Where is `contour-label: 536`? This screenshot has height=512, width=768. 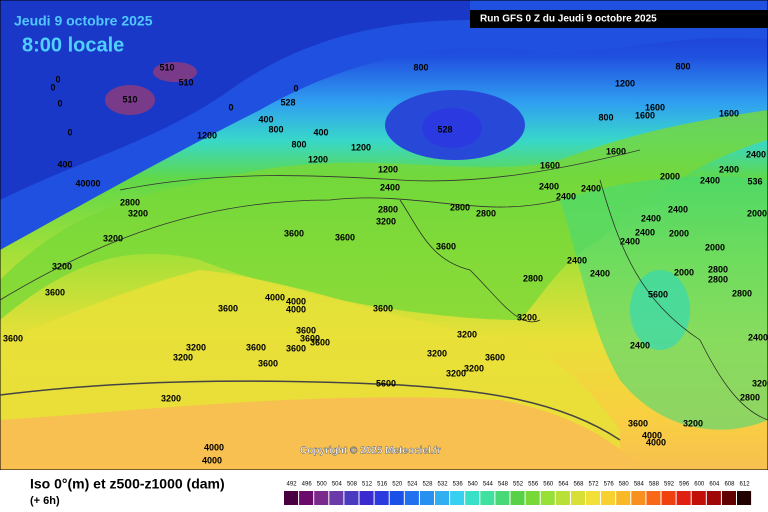
contour-label: 536 is located at coordinates (754, 181).